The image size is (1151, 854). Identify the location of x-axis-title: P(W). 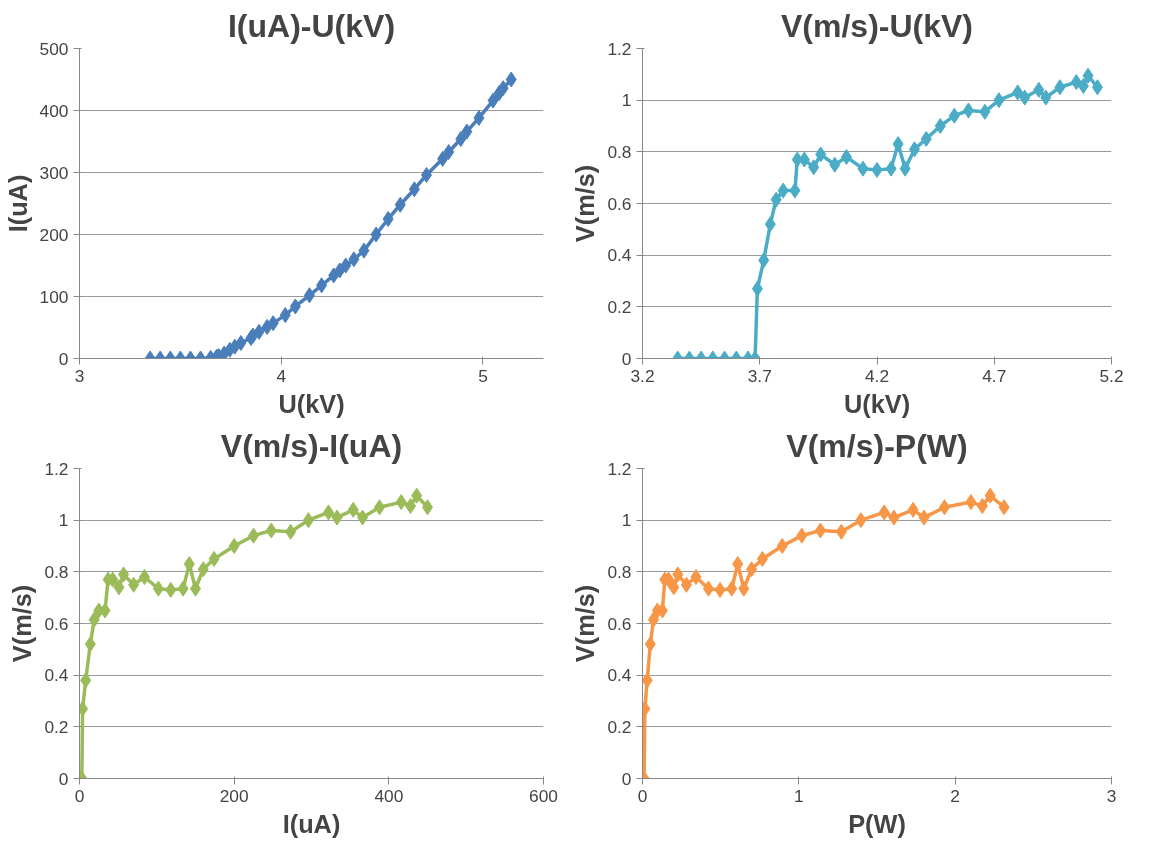
(877, 823).